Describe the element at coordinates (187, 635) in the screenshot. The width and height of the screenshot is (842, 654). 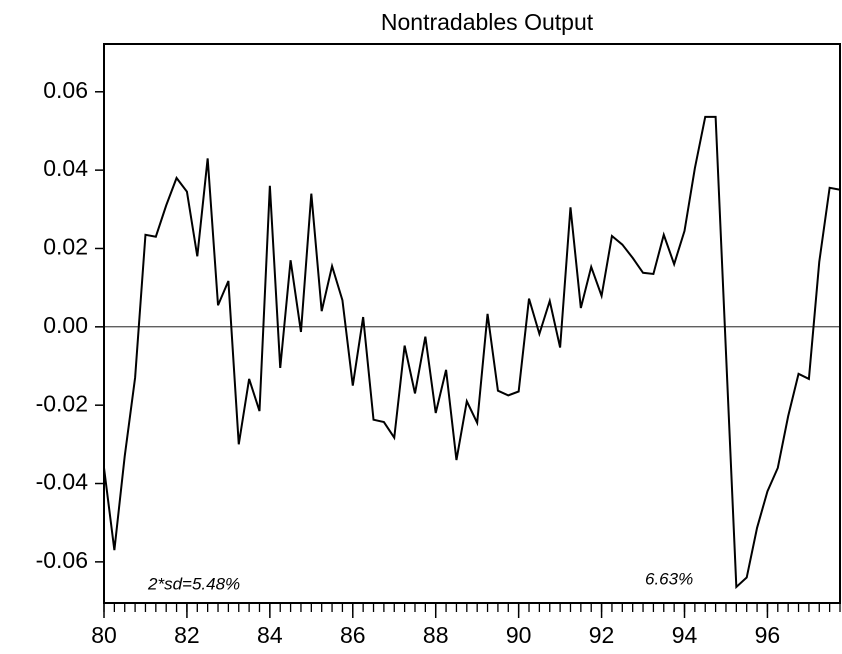
I see `x-tick-label: 82` at that location.